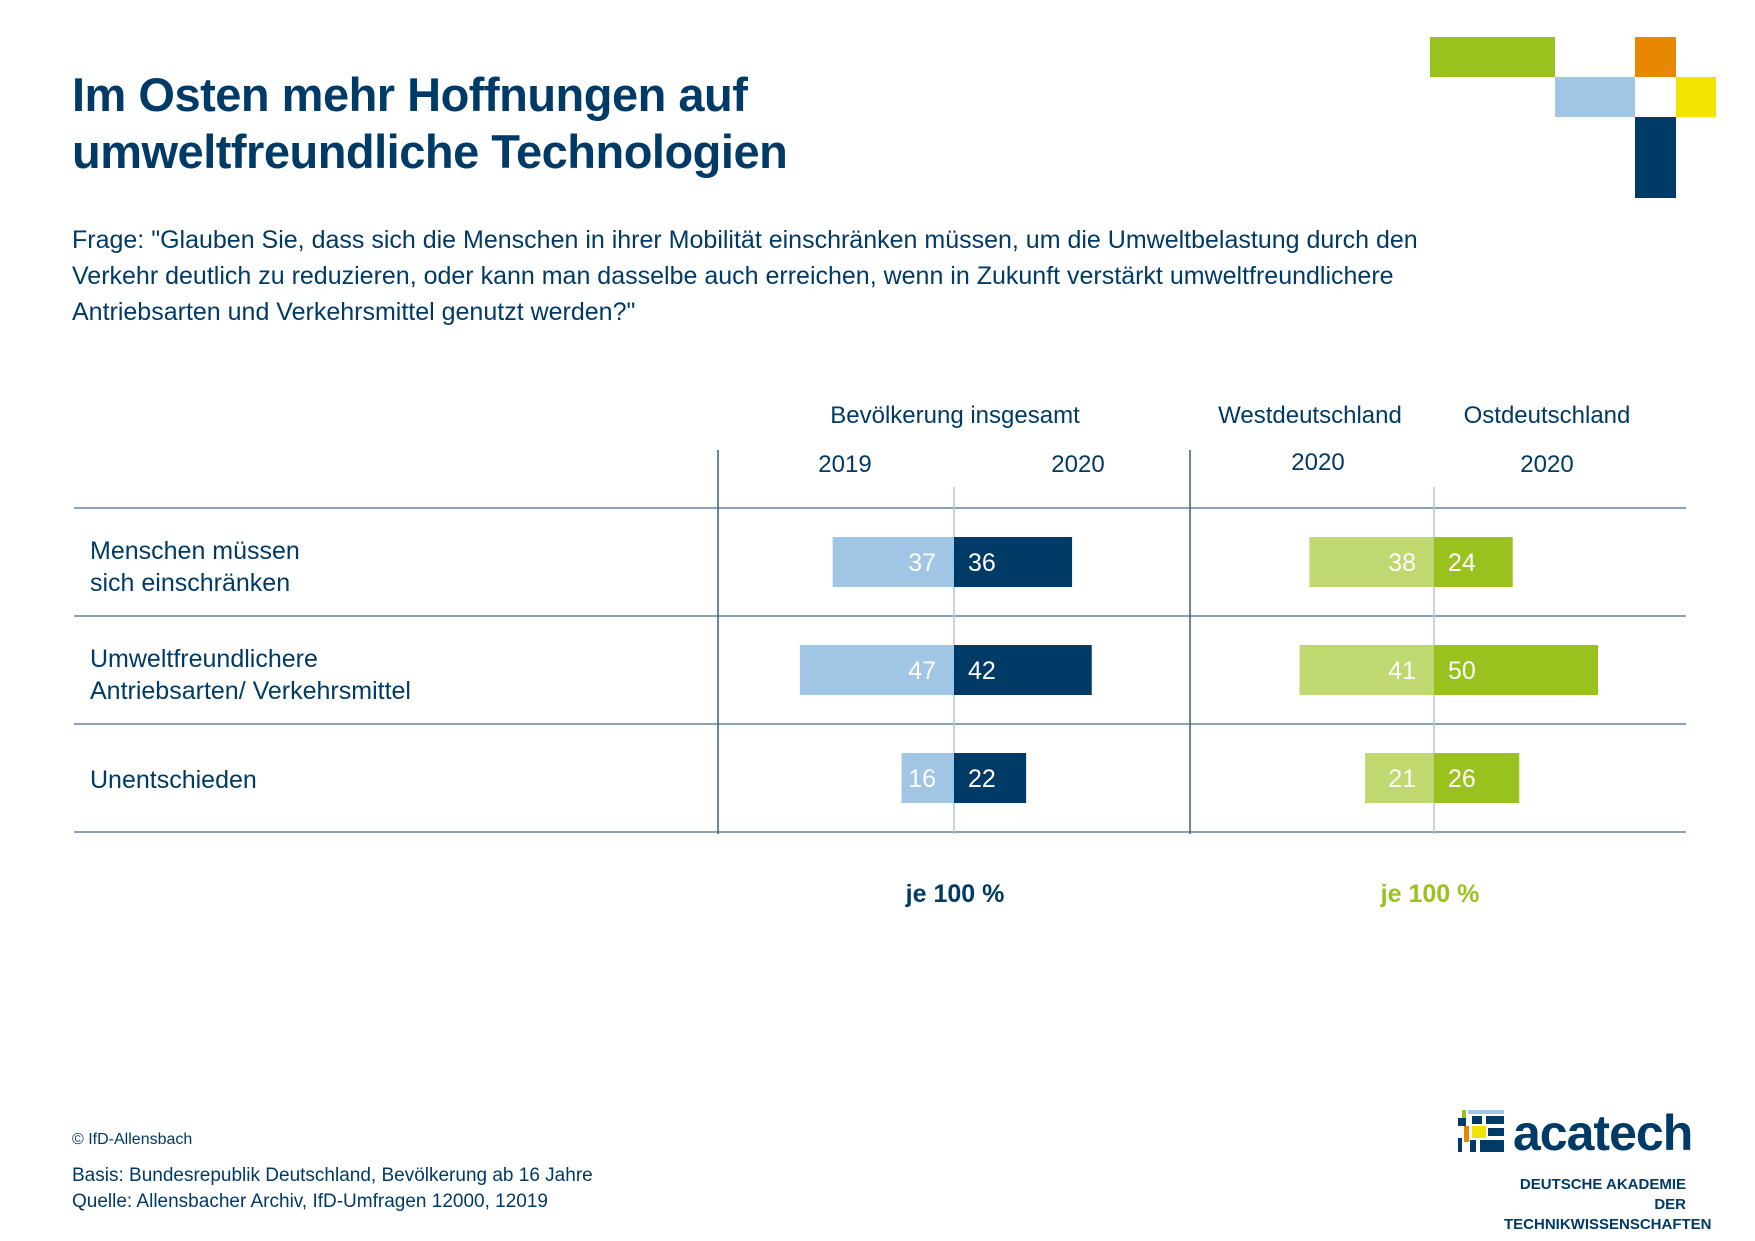 The image size is (1755, 1241). Describe the element at coordinates (1602, 1194) in the screenshot. I see `acatech-subtitle-line-1: DEUTSCHE AKADEMIE DER` at that location.